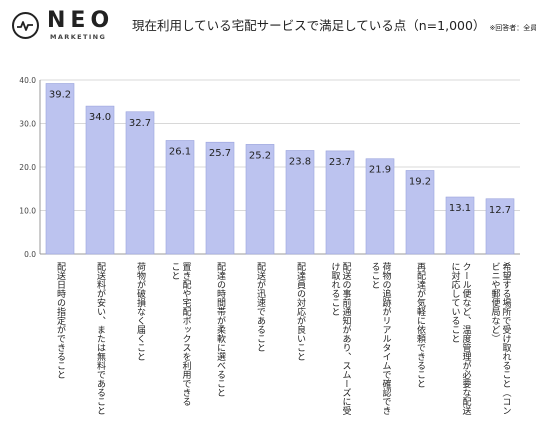  I want to click on y-tick-label: 10.0, so click(27, 211).